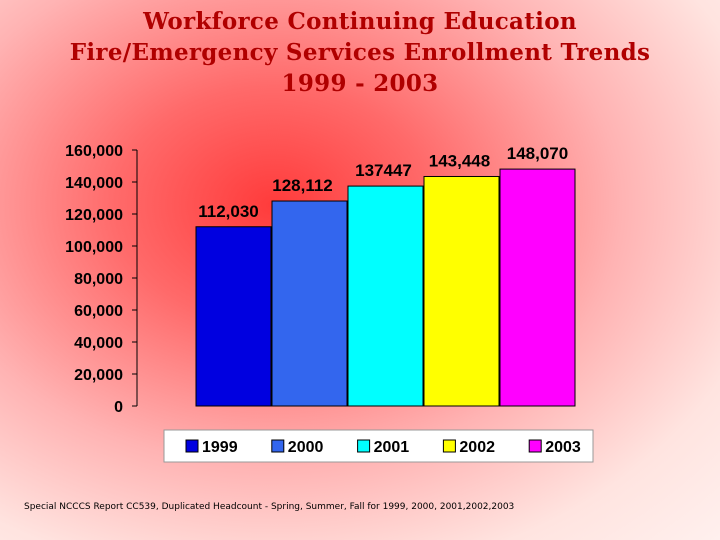  What do you see at coordinates (94, 247) in the screenshot?
I see `y-tick-label: 100,000` at bounding box center [94, 247].